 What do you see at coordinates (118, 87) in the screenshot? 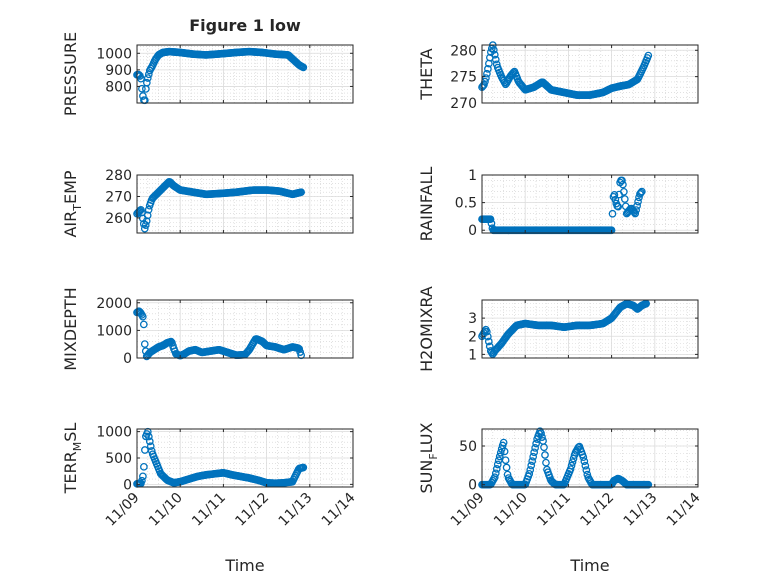
I see `y-tick-label: 800` at bounding box center [118, 87].